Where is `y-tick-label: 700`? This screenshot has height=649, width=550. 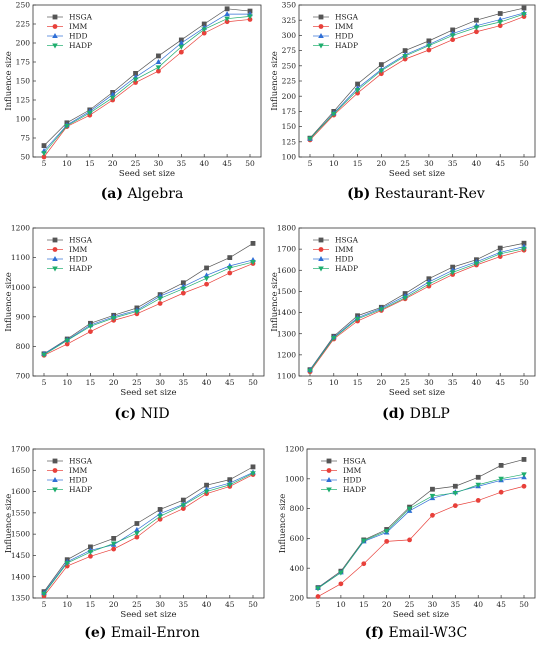
y-tick-label: 700 is located at coordinates (23, 376).